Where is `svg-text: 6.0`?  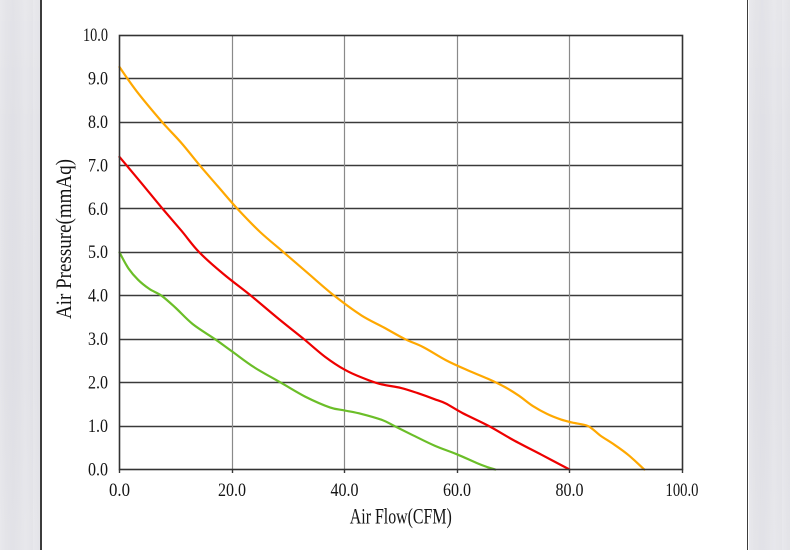
svg-text: 6.0 is located at coordinates (98, 209).